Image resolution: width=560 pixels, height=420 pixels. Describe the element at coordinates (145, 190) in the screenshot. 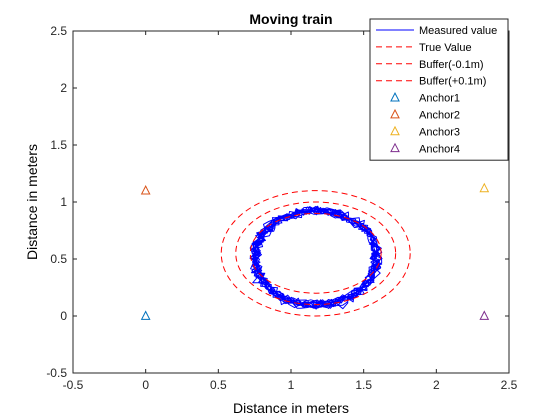

I see `marker-anchor2` at that location.